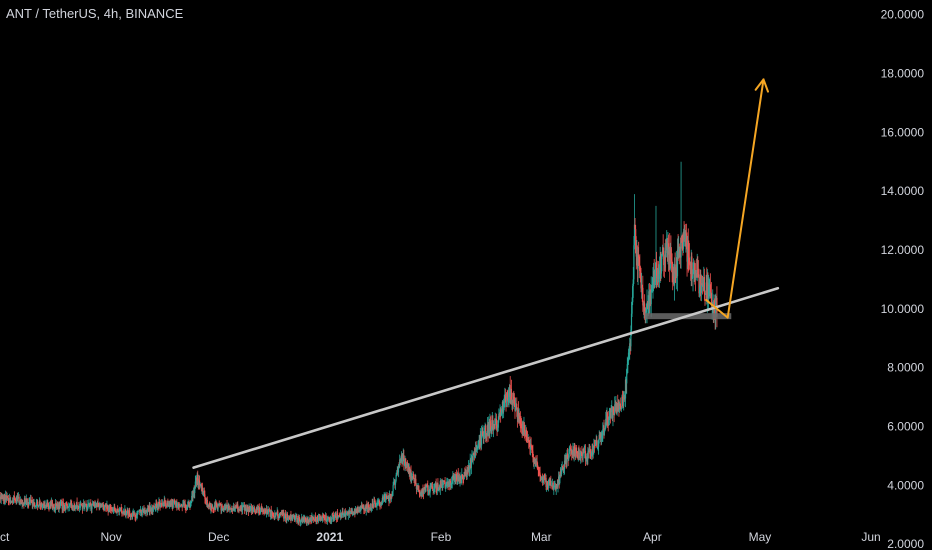  Describe the element at coordinates (440, 537) in the screenshot. I see `time-axis: Oct Nov Dec 2021 Feb Mar Apr May Jun` at that location.